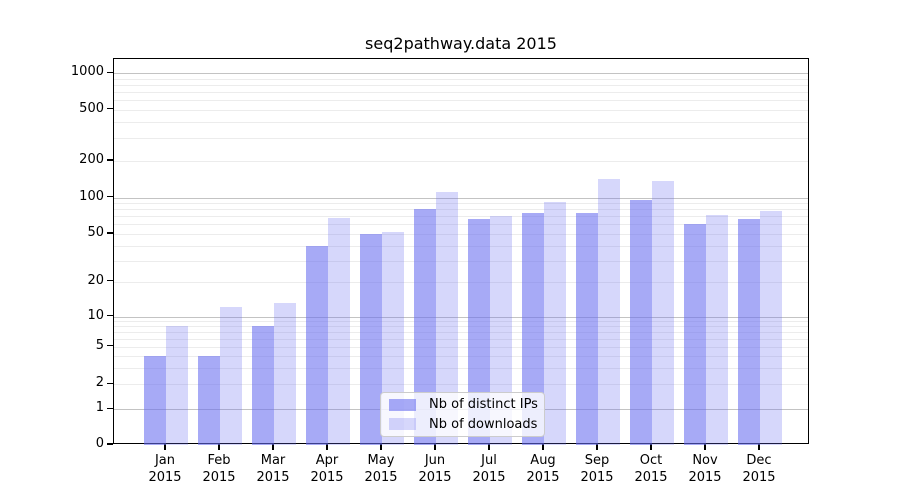  What do you see at coordinates (91, 196) in the screenshot?
I see `y-tick-label: 100` at bounding box center [91, 196].